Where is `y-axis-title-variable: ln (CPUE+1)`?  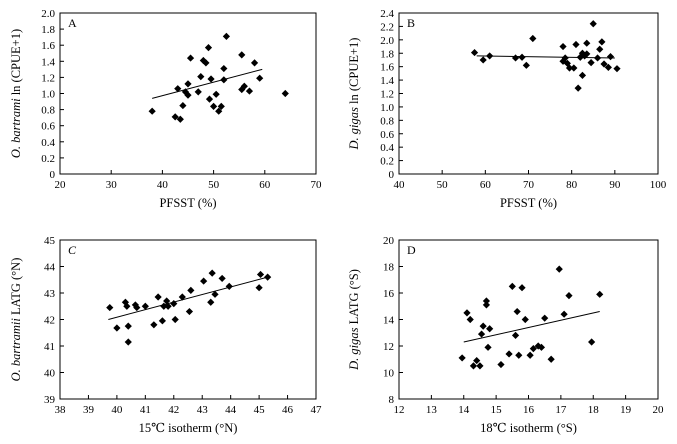
y-axis-title-variable: ln (CPUE+1) is located at coordinates (354, 73).